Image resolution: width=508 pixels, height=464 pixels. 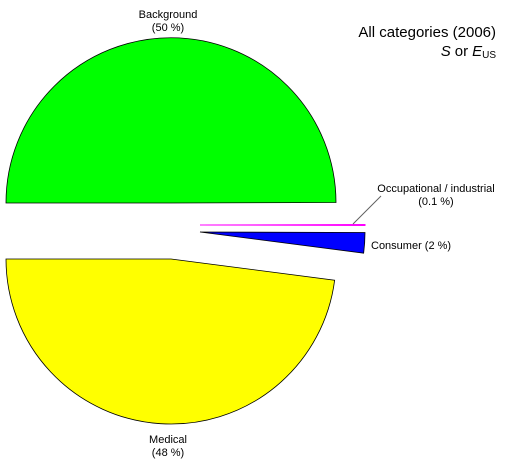 What do you see at coordinates (435, 202) in the screenshot?
I see `occupational-percent: (0.1 %)` at bounding box center [435, 202].